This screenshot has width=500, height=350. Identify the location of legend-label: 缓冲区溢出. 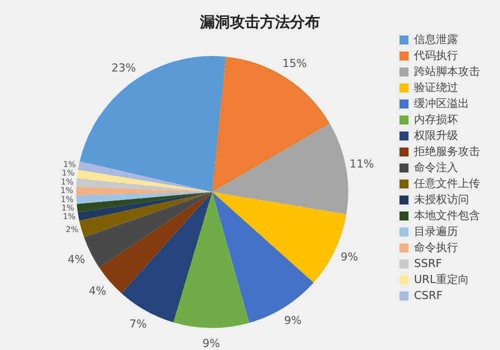
(441, 103).